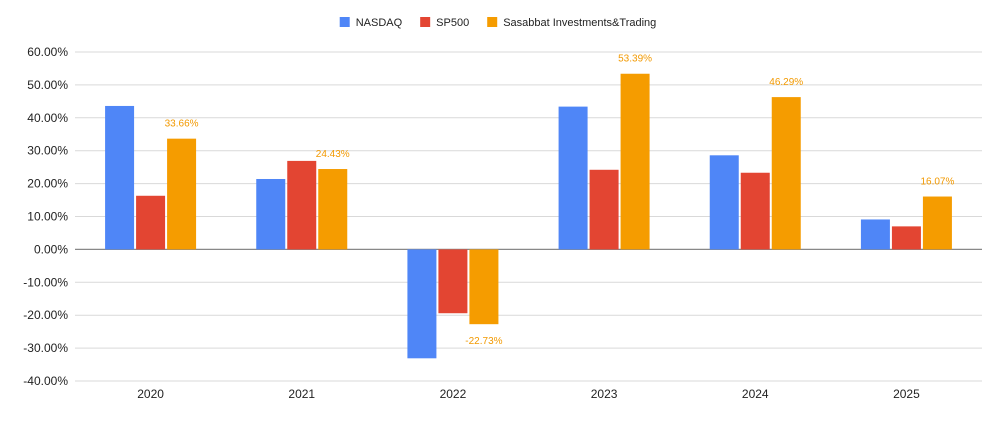  Describe the element at coordinates (422, 304) in the screenshot. I see `bar-nasdaq-2022` at that location.